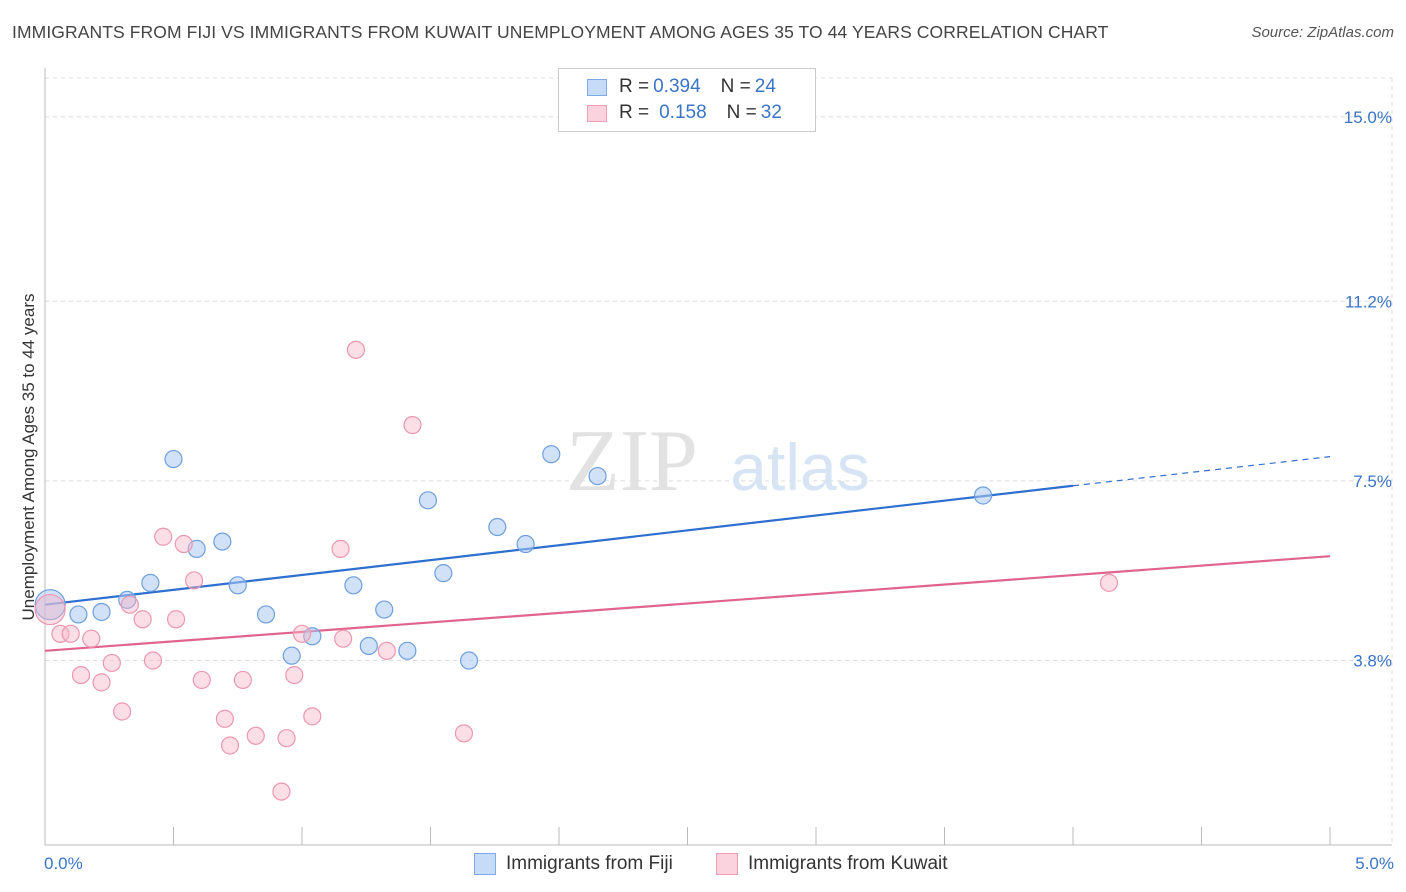 The image size is (1406, 892). I want to click on legend-r-value: 0.394, so click(677, 86).